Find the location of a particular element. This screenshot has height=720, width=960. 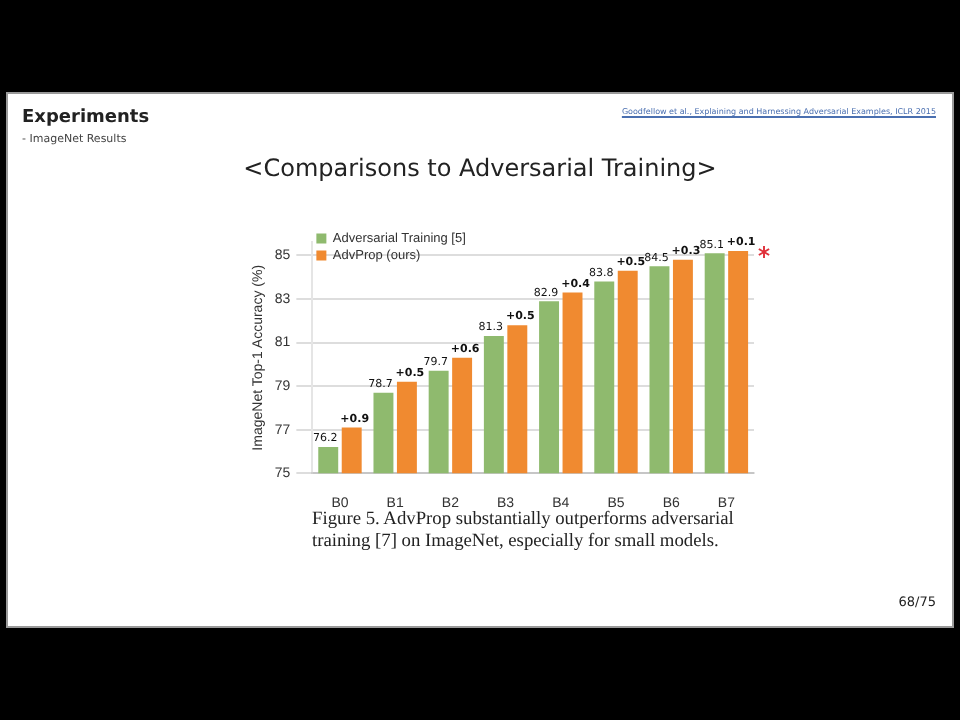

caption: Figure 5. AdvProp substantially outperforms adversarial training [7] on ImageNet, especially for small models. is located at coordinates (524, 532).